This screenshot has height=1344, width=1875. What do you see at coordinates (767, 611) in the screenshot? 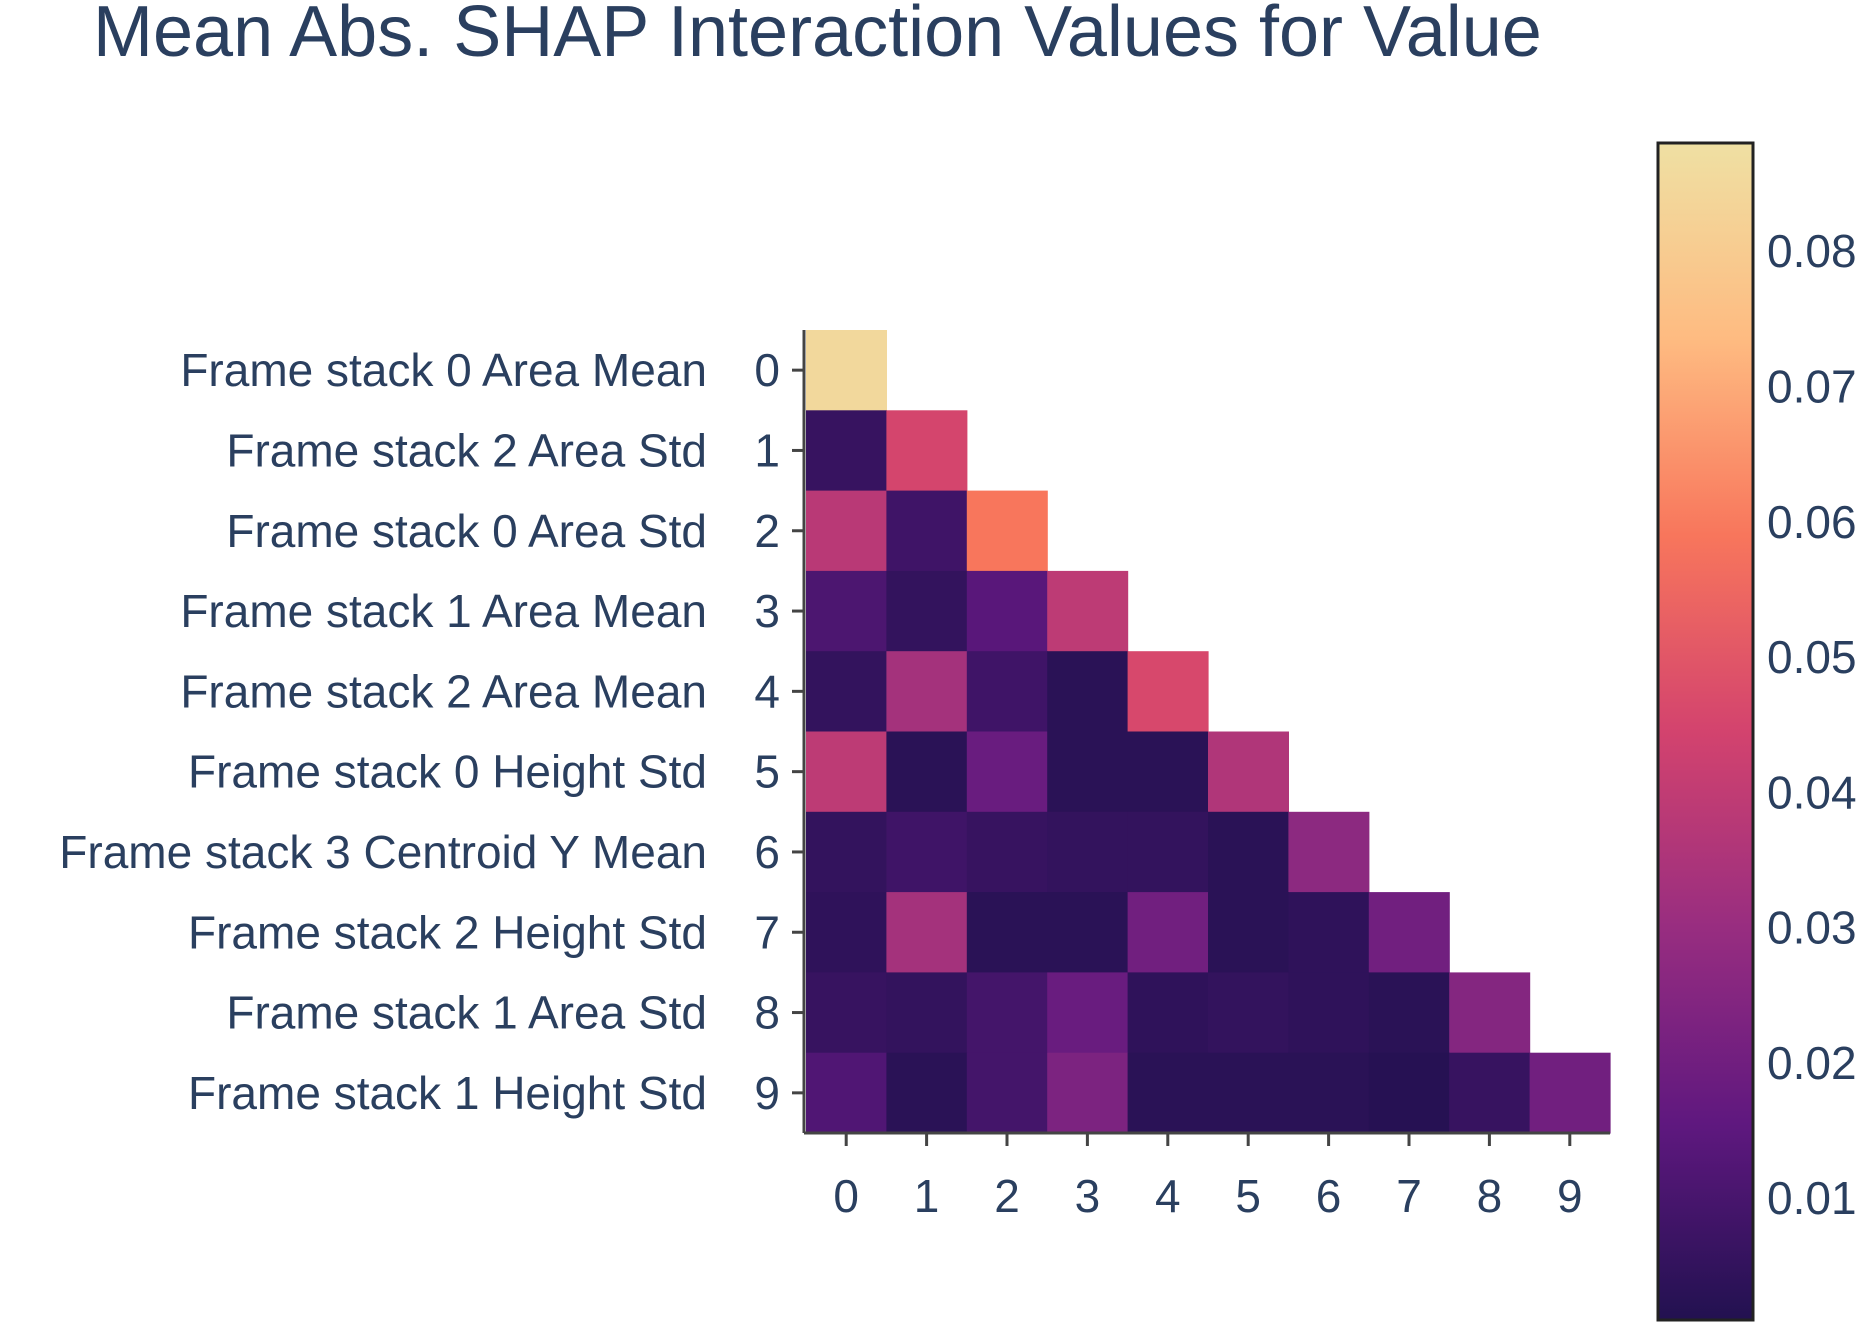
I see `y-tick-label: 3` at bounding box center [767, 611].